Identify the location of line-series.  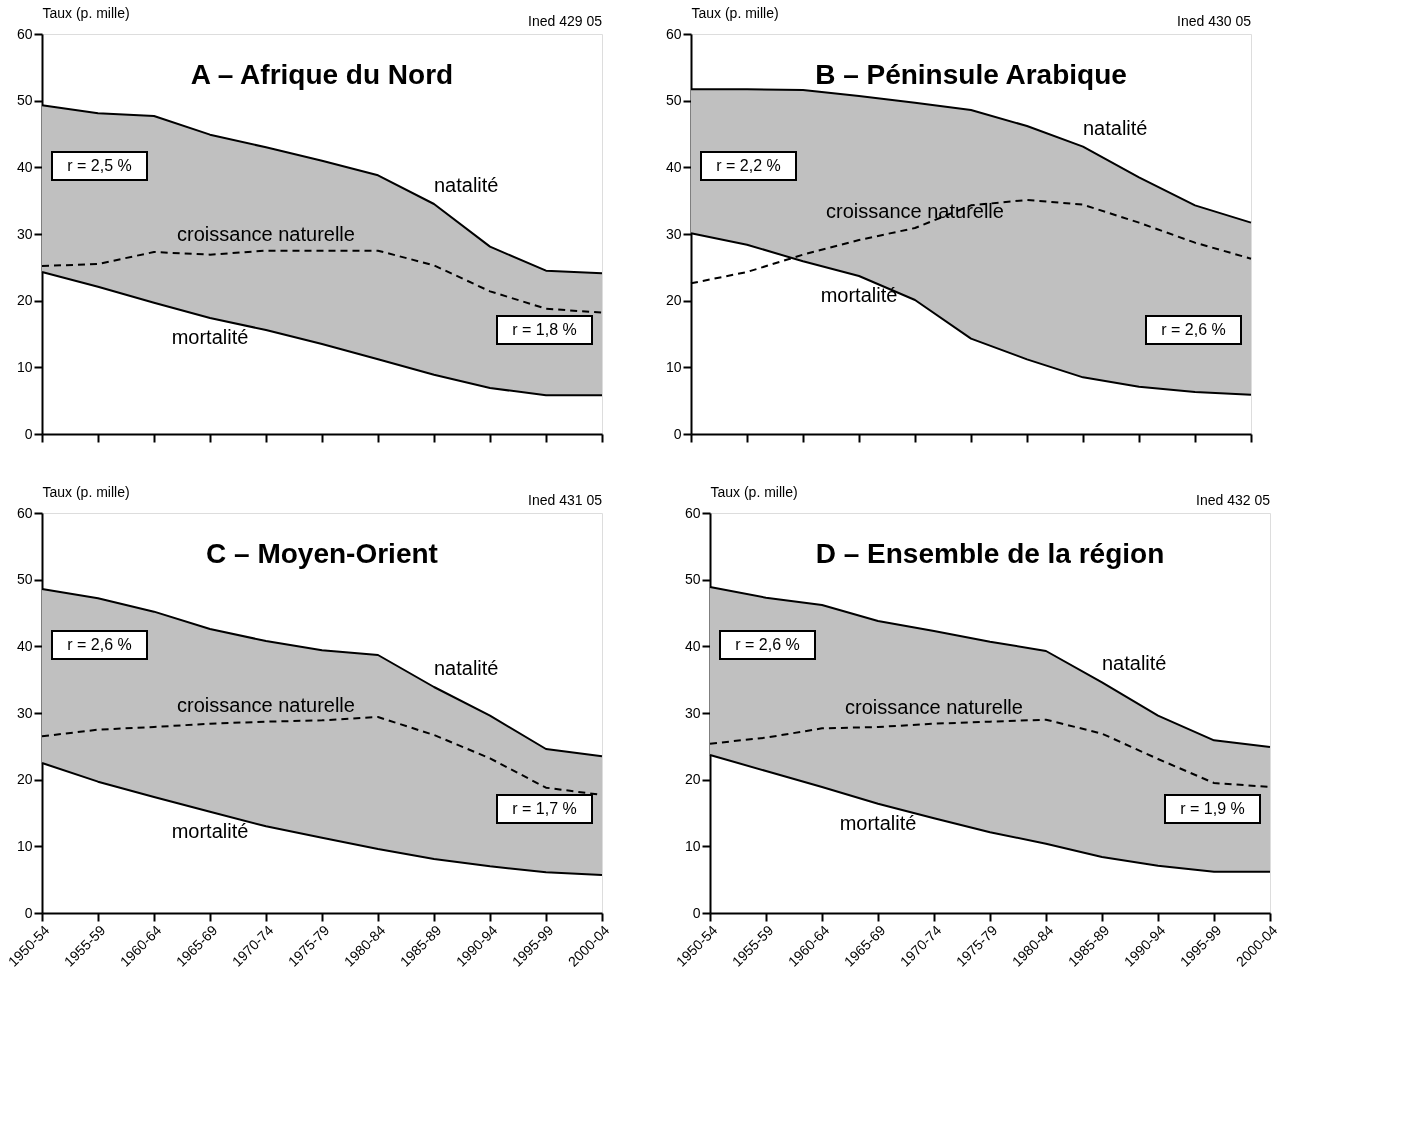
(322, 281).